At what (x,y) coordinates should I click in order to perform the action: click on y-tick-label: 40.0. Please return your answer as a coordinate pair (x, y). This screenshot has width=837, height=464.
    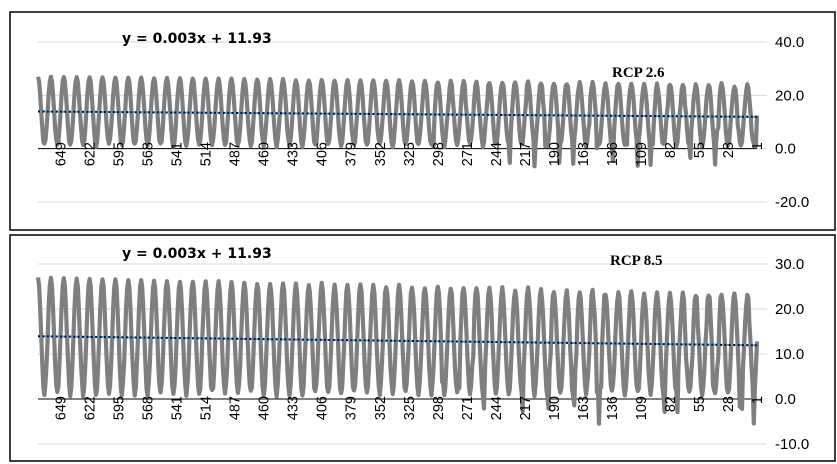
    Looking at the image, I should click on (789, 42).